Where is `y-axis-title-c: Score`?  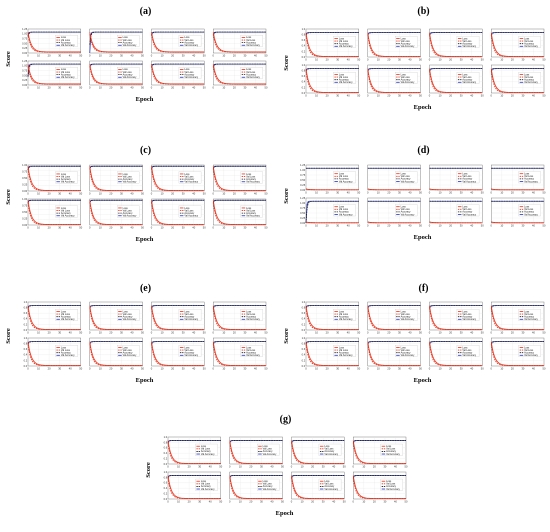
y-axis-title-c: Score is located at coordinates (8, 197).